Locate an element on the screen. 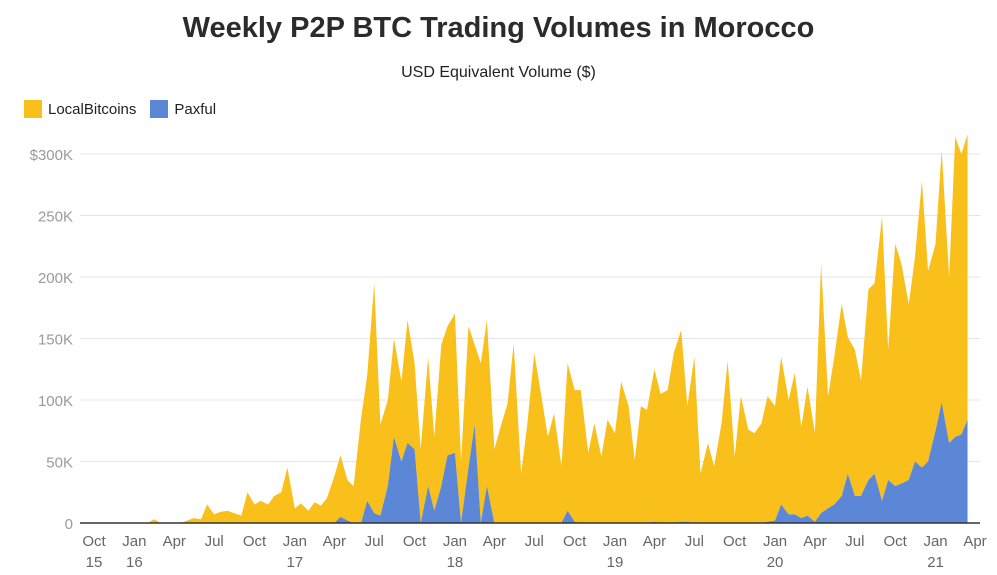  x-tick-year: 20 is located at coordinates (775, 562).